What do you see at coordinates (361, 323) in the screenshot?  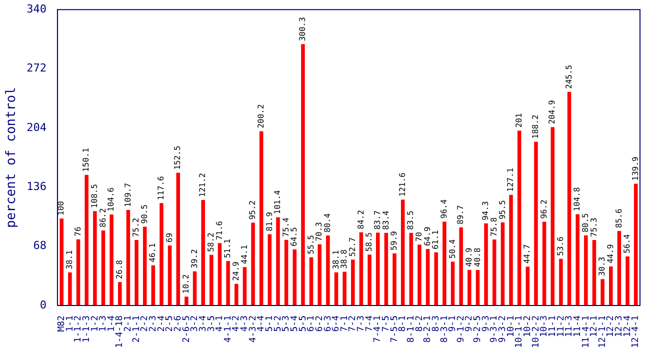 I see `x-tick-label: 7-3` at bounding box center [361, 323].